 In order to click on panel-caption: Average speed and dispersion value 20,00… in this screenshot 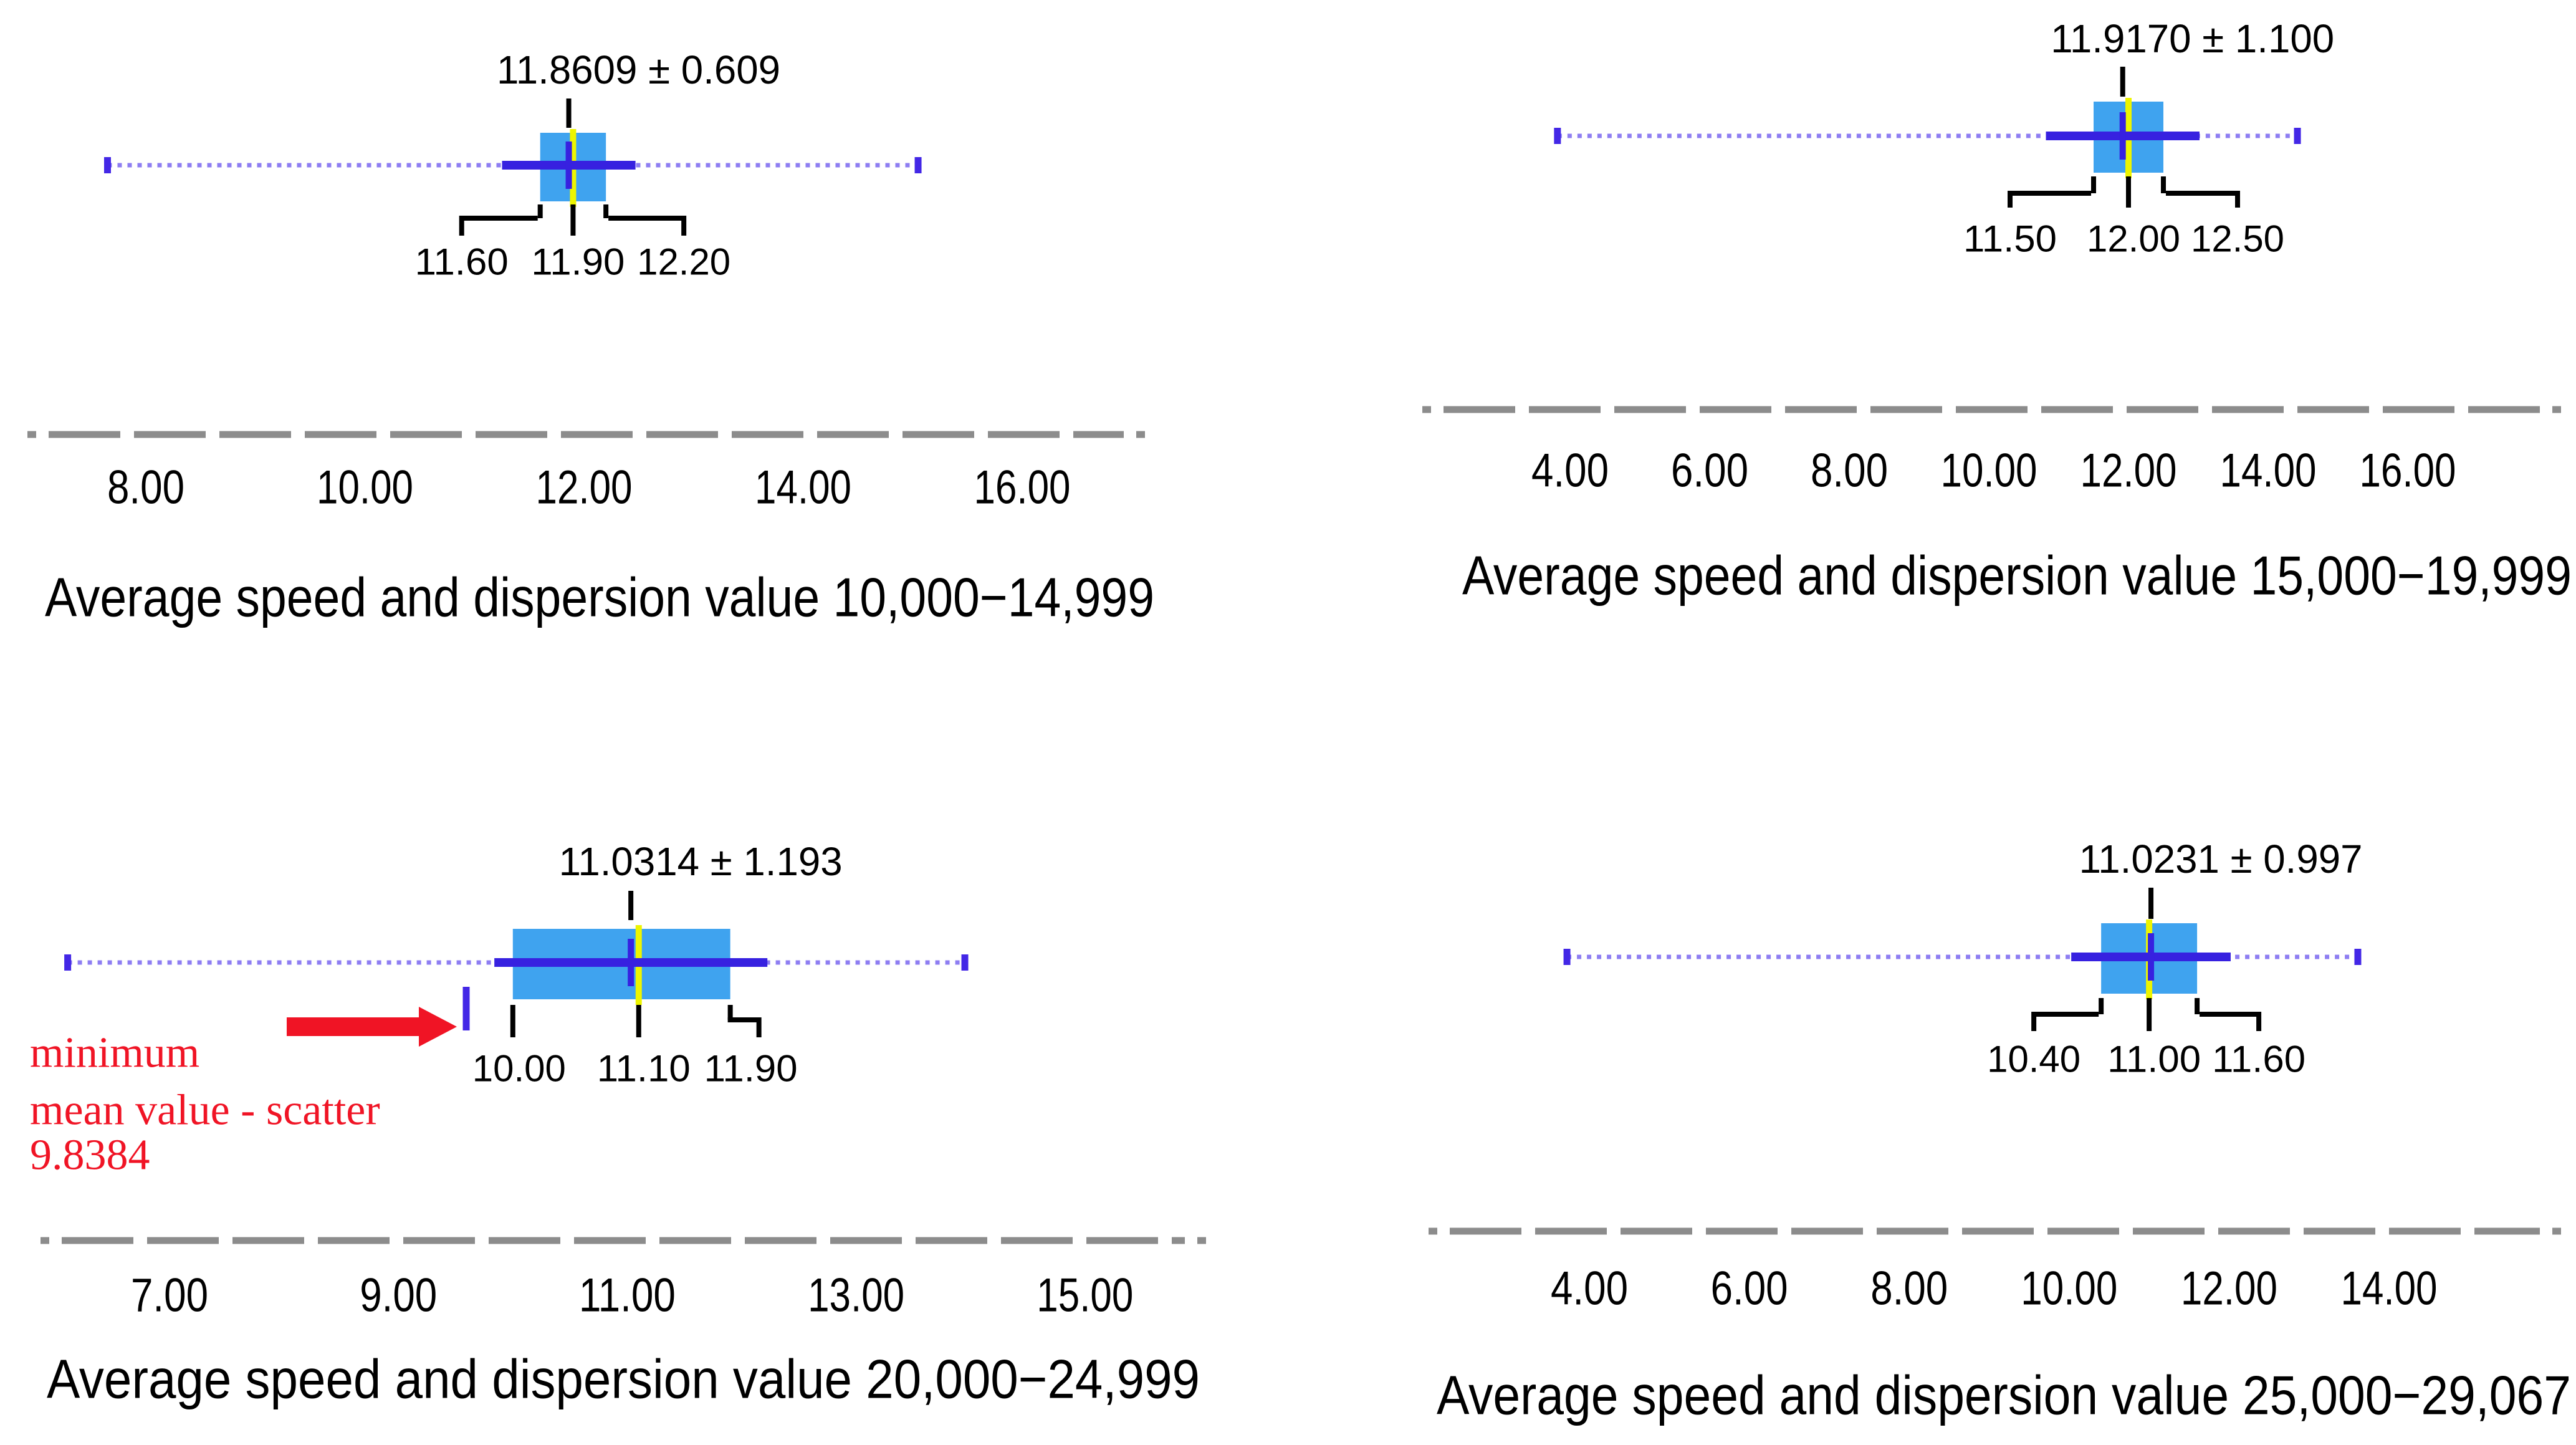, I will do `click(624, 1379)`.